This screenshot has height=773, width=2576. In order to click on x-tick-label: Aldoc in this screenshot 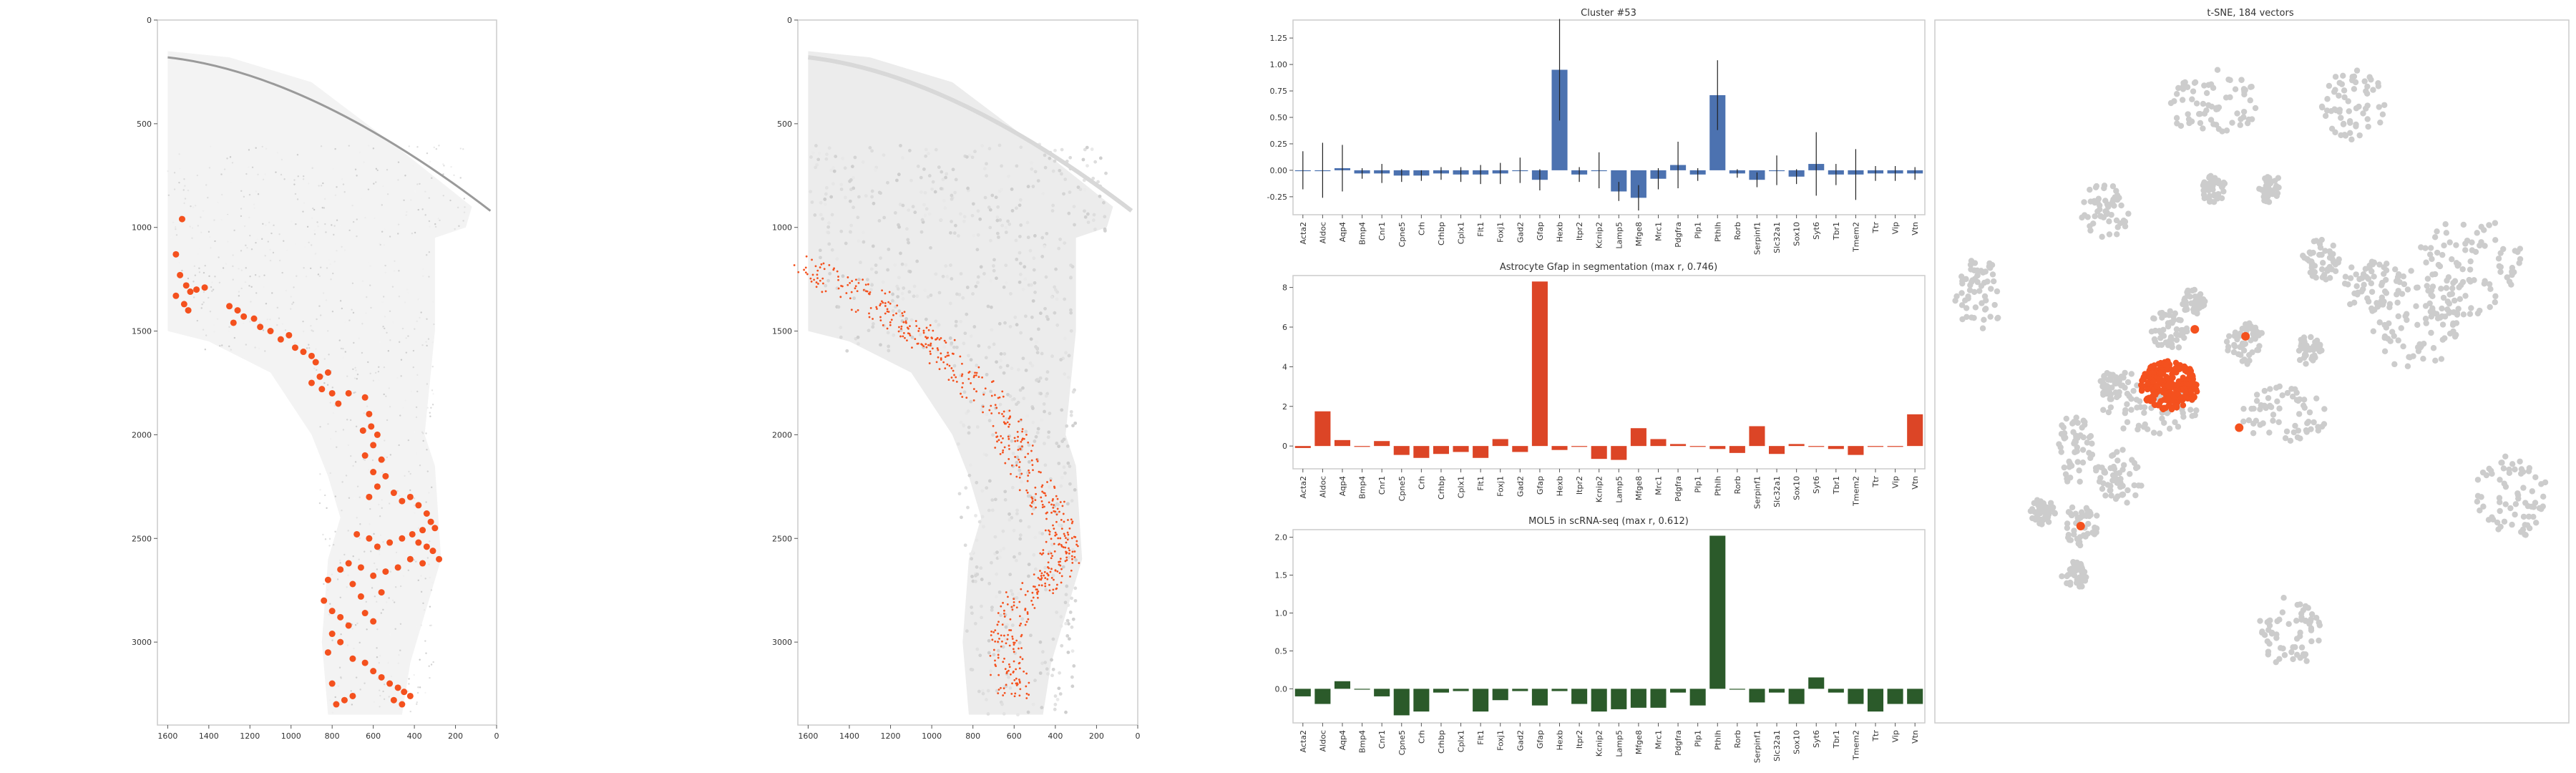, I will do `click(1322, 741)`.